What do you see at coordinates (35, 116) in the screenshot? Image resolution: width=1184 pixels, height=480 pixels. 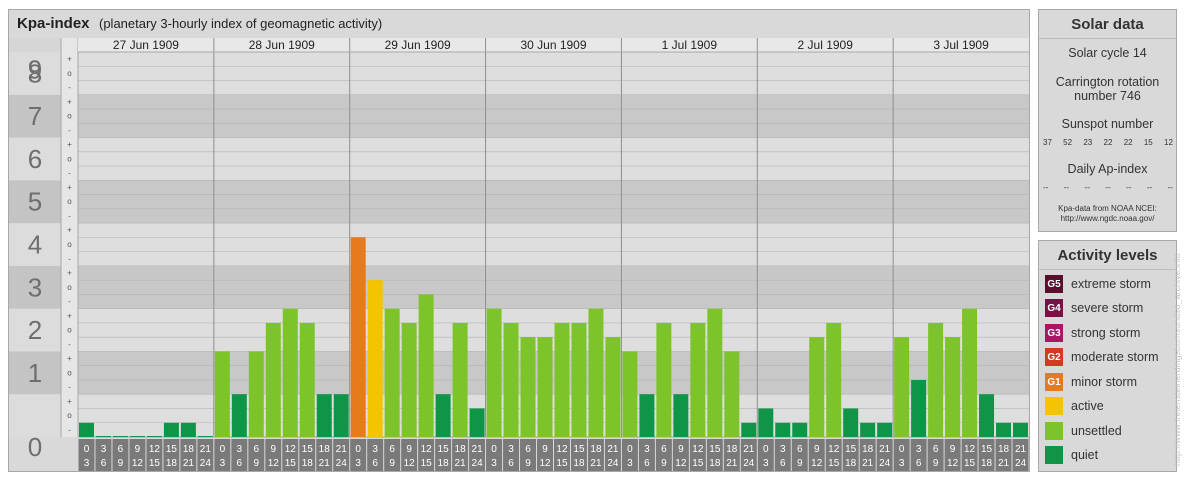 I see `y-tick-label: 7` at bounding box center [35, 116].